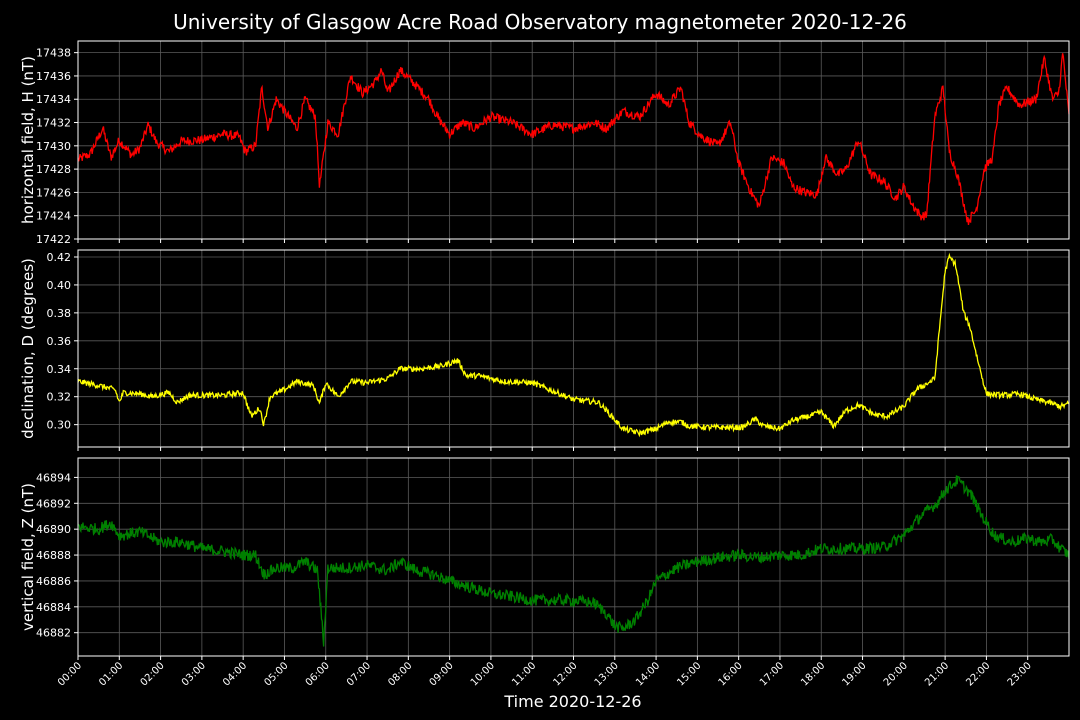 The image size is (1080, 720). What do you see at coordinates (855, 674) in the screenshot?
I see `x-tick-label: 19:00` at bounding box center [855, 674].